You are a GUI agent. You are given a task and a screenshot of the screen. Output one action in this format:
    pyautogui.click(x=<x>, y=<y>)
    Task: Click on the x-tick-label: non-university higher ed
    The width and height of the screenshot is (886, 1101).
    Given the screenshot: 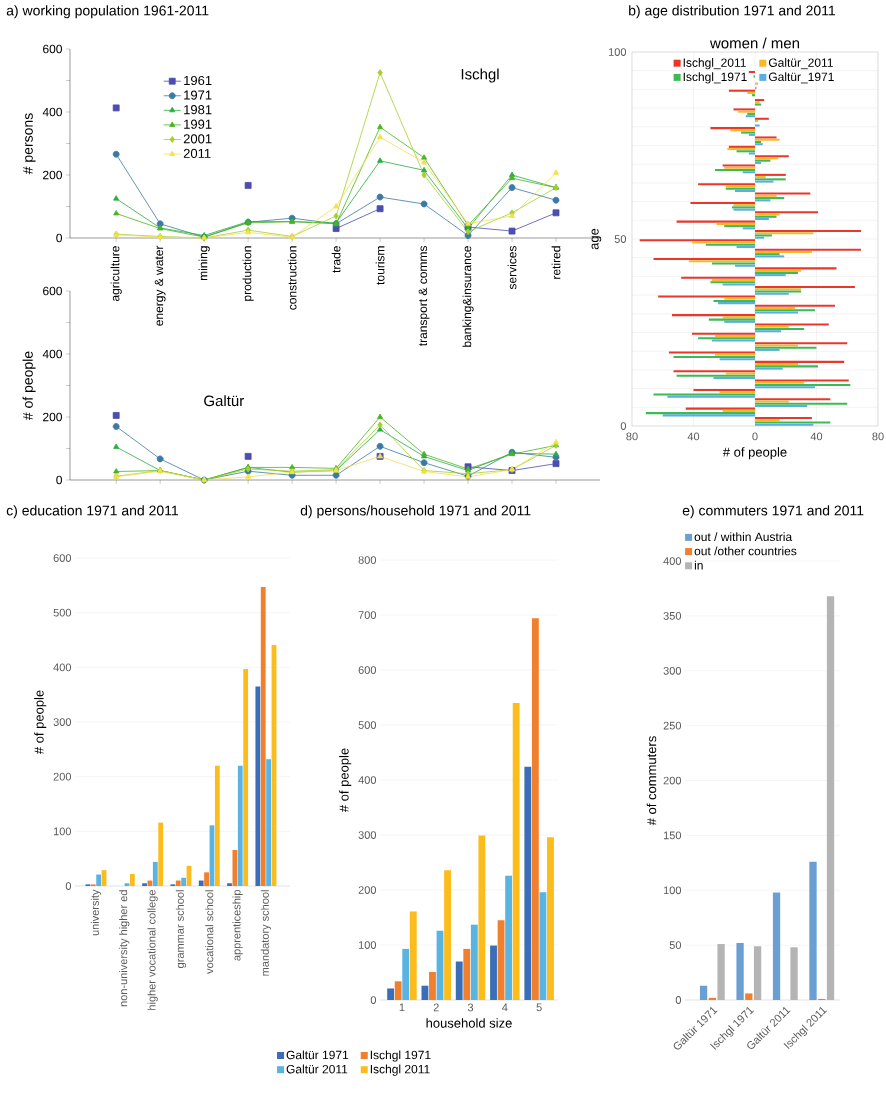 What is the action you would take?
    pyautogui.click(x=124, y=948)
    